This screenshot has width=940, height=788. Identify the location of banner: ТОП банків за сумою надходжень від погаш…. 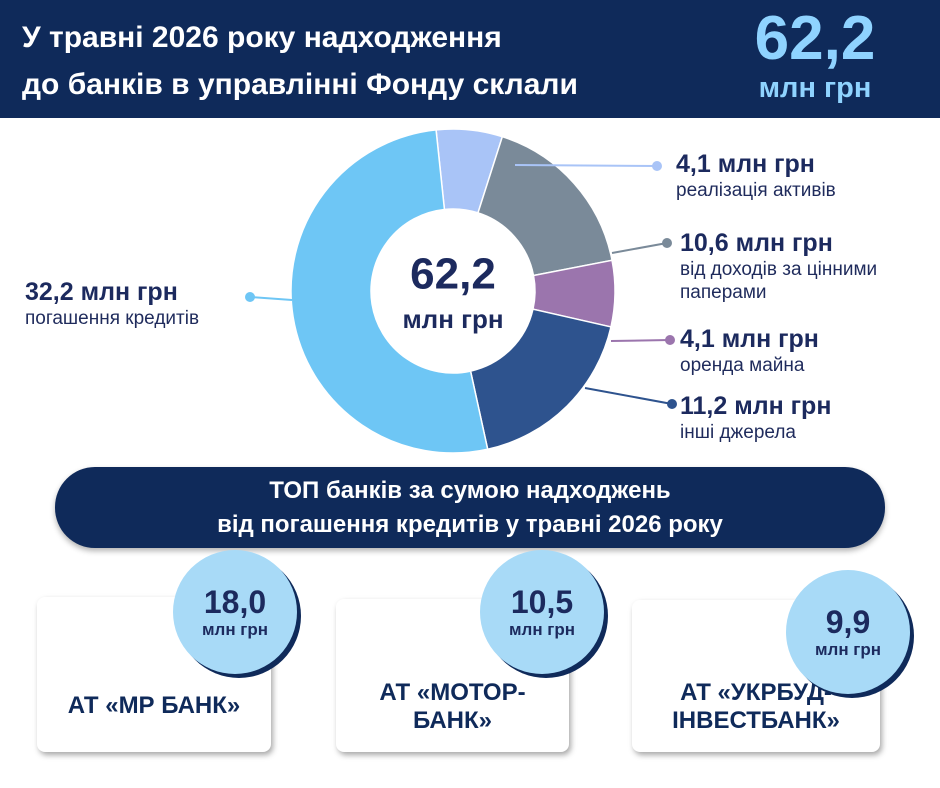
(470, 507).